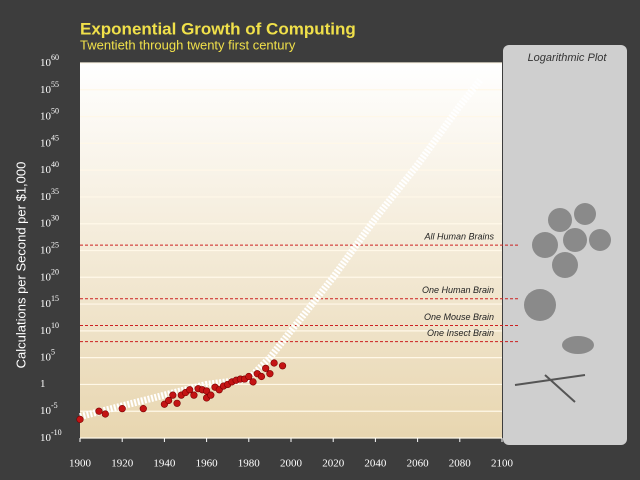 The height and width of the screenshot is (480, 640). I want to click on y-tick-label: 1050, so click(49, 114).